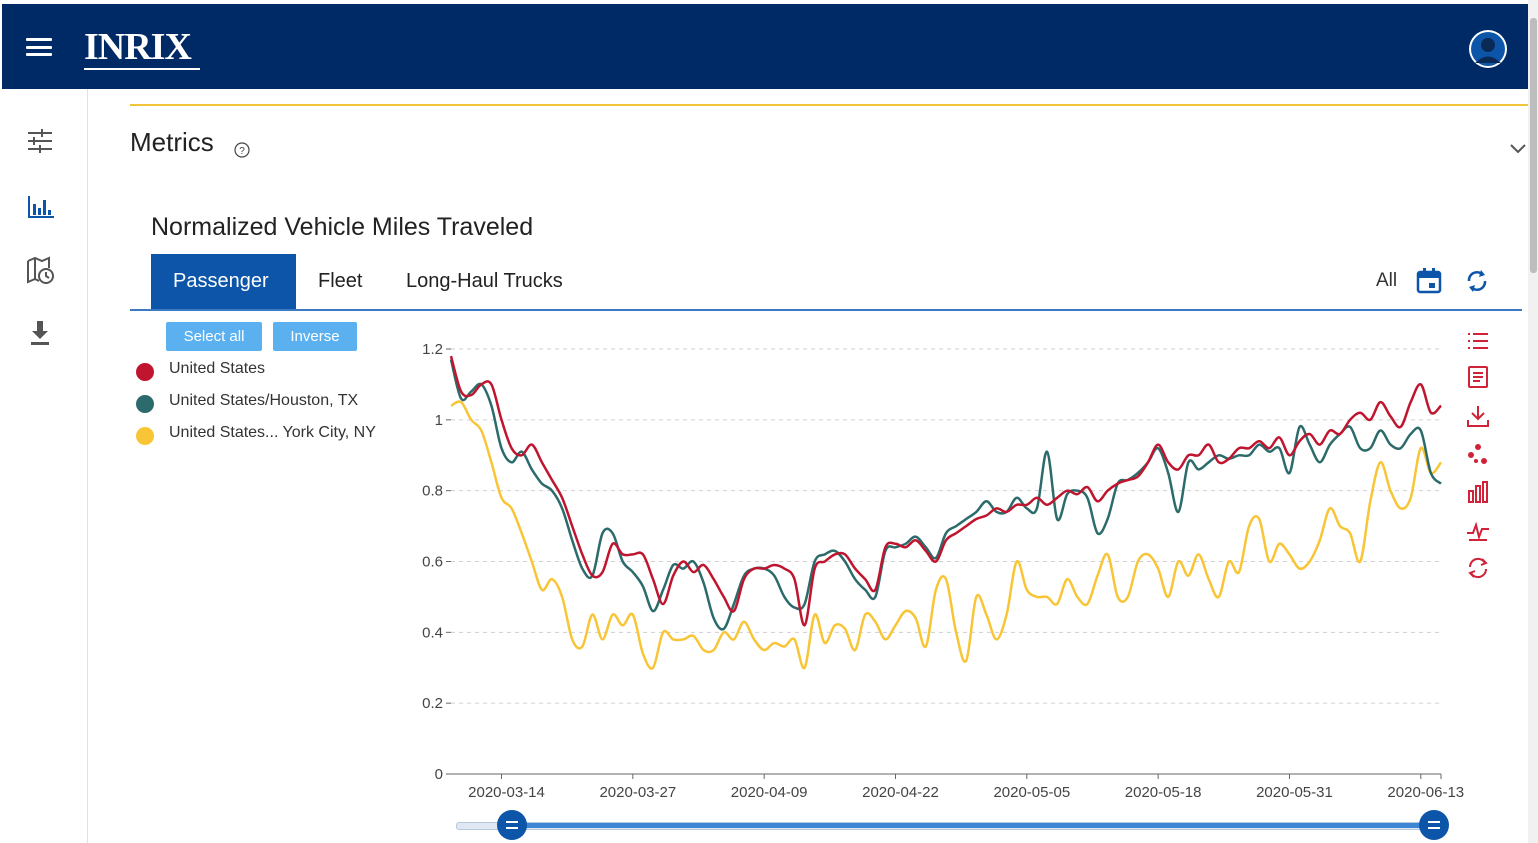 This screenshot has height=843, width=1538. Describe the element at coordinates (432, 562) in the screenshot. I see `y-tick-label: 0.6` at that location.